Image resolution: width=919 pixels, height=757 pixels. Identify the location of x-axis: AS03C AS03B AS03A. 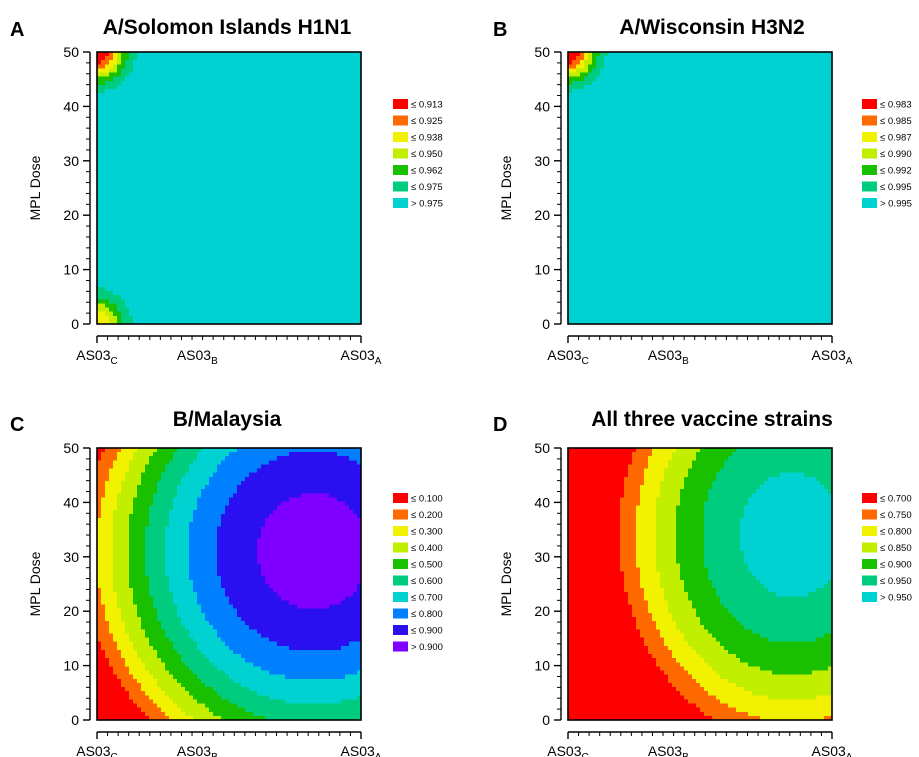
(229, 351).